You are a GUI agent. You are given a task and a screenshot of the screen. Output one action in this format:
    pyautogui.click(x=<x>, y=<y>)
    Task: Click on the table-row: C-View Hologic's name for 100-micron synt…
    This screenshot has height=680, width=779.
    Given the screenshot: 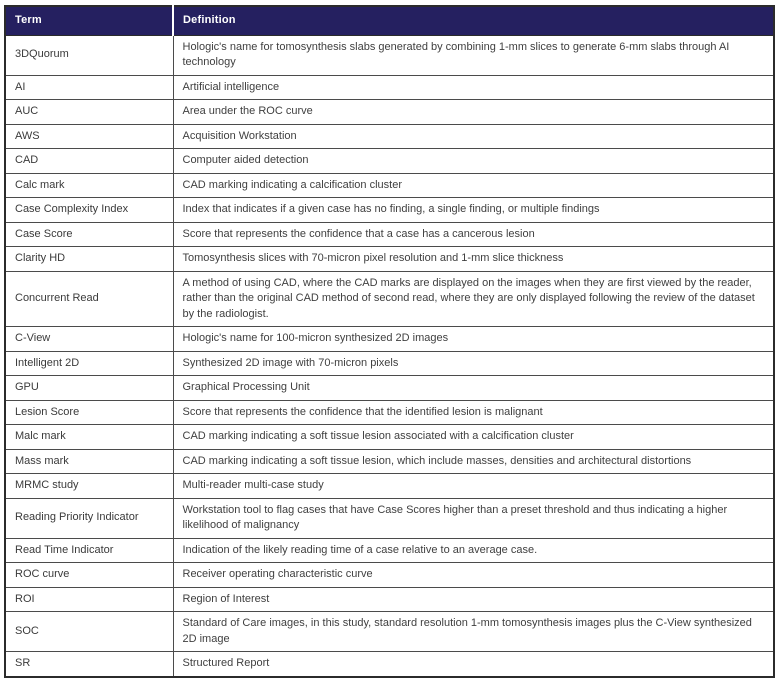 What is the action you would take?
    pyautogui.click(x=389, y=339)
    